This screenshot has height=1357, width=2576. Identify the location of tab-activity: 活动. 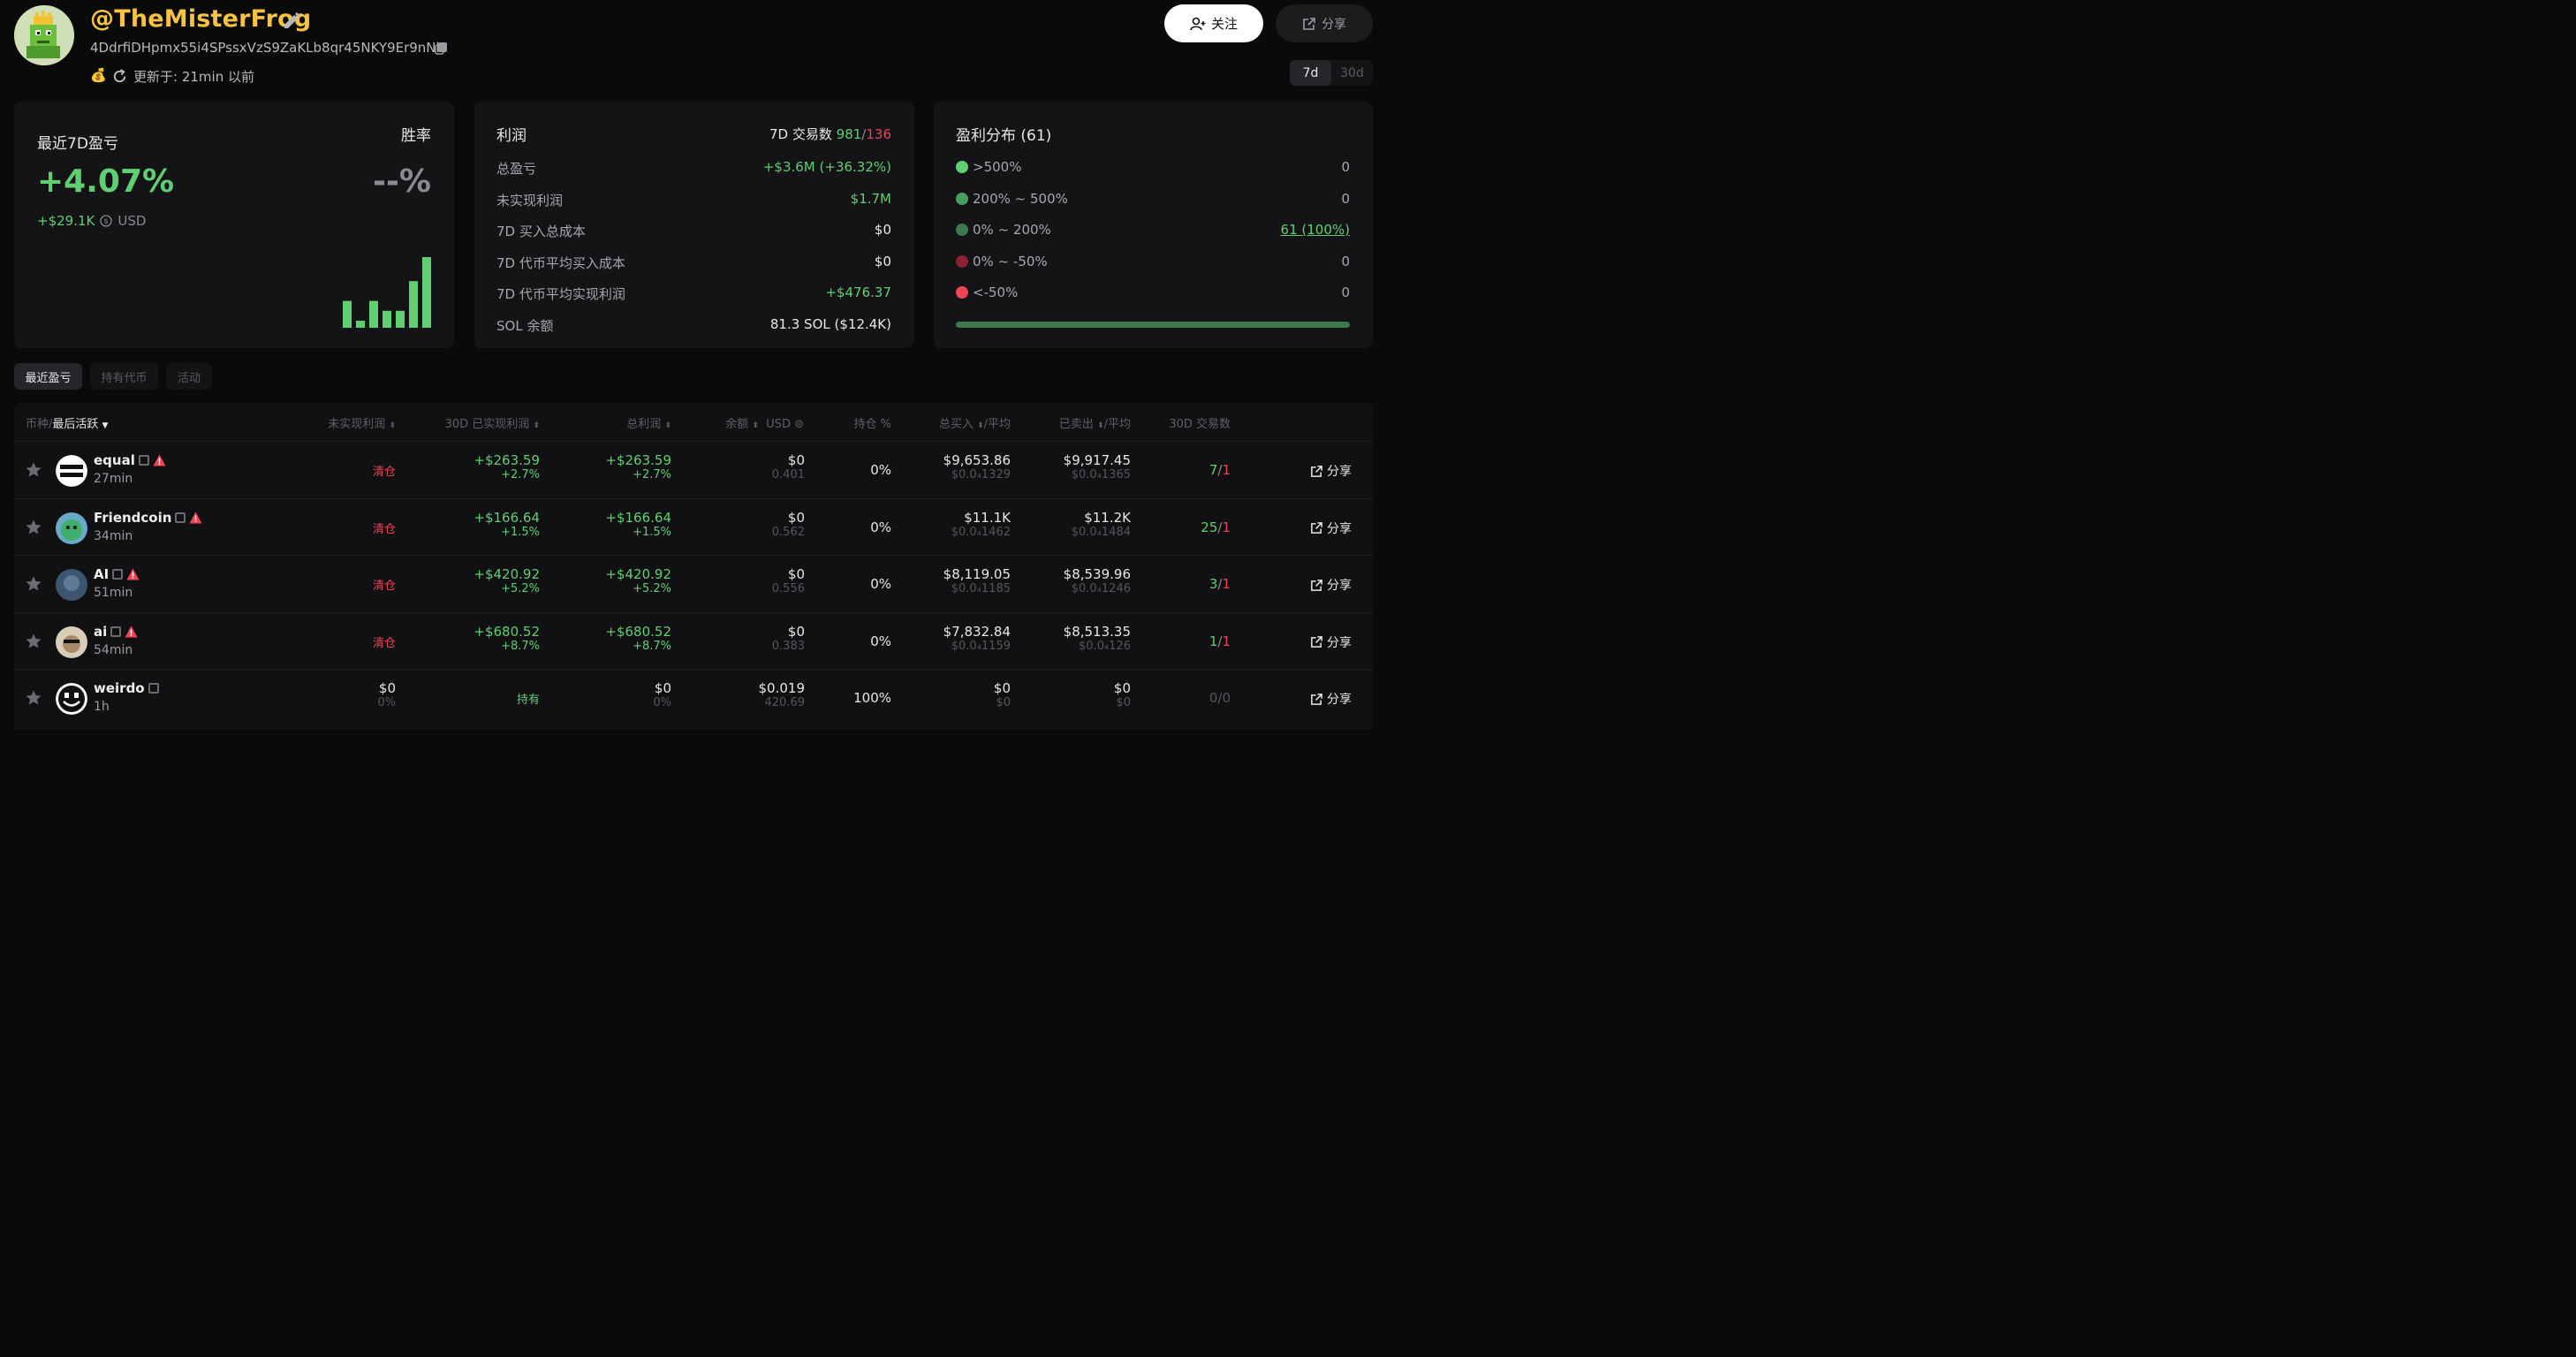
(189, 376).